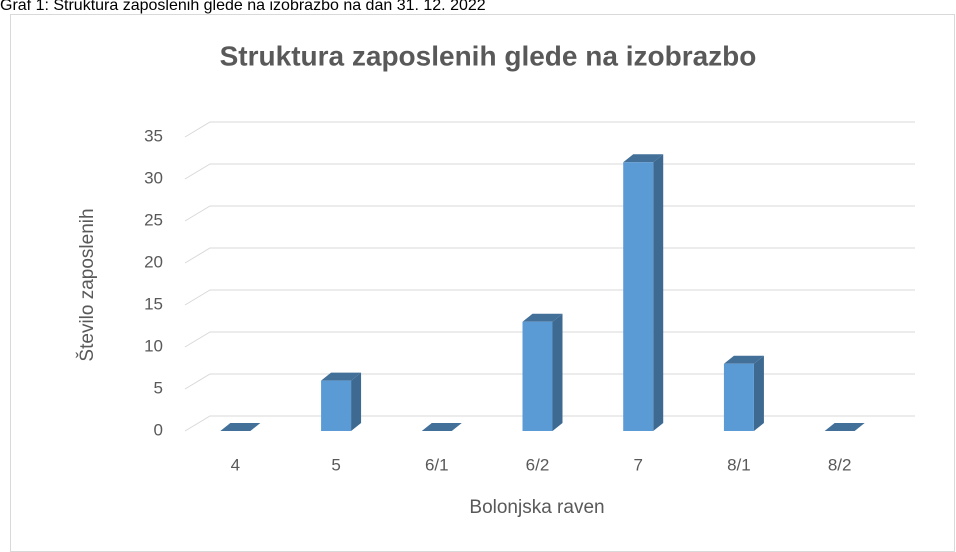 This screenshot has height=552, width=956. Describe the element at coordinates (739, 464) in the screenshot. I see `x-tick-label: 8/1` at that location.